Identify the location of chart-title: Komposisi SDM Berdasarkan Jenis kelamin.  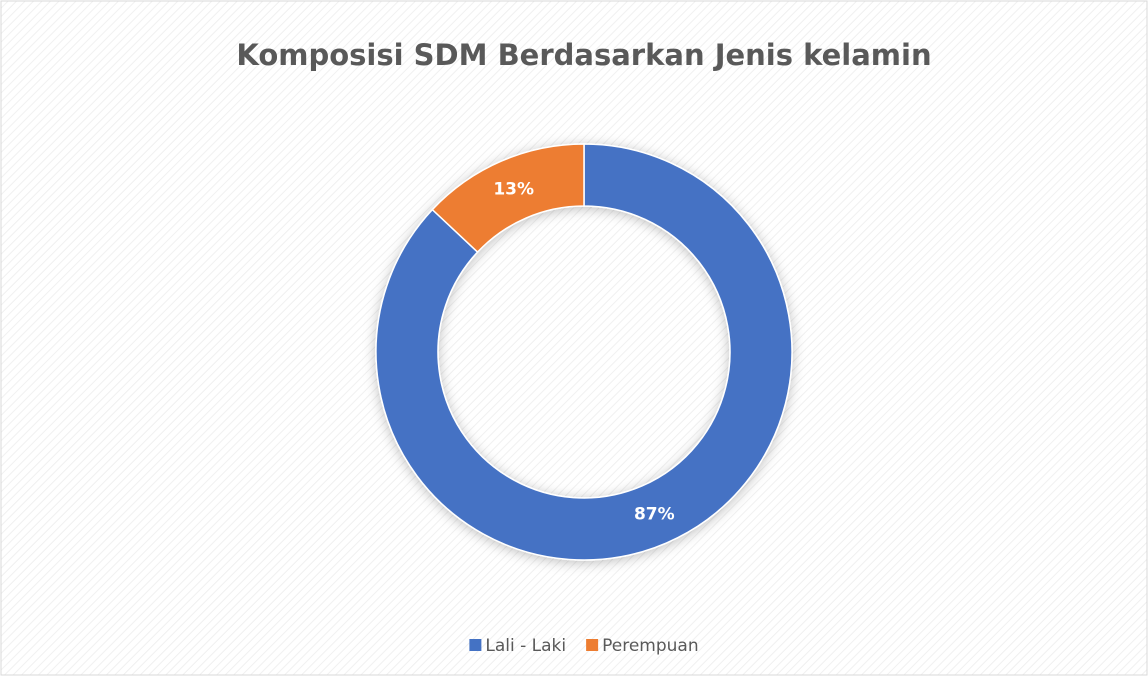
(583, 55).